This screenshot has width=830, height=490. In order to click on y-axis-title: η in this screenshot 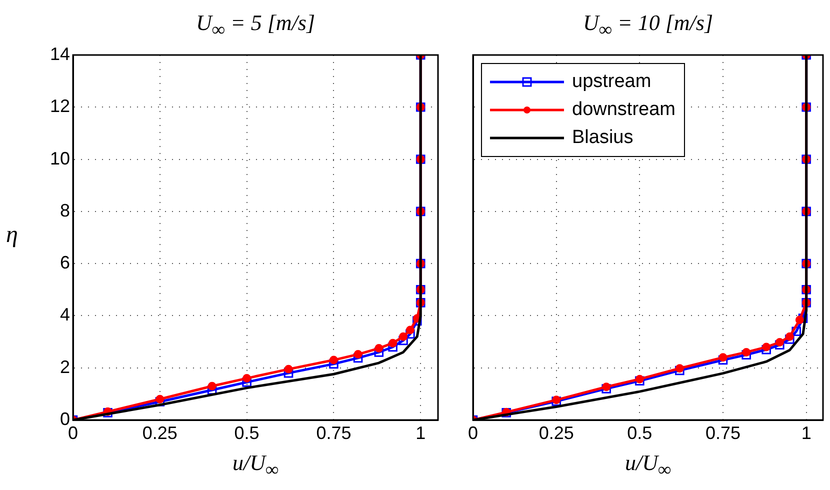, I will do `click(12, 235)`.